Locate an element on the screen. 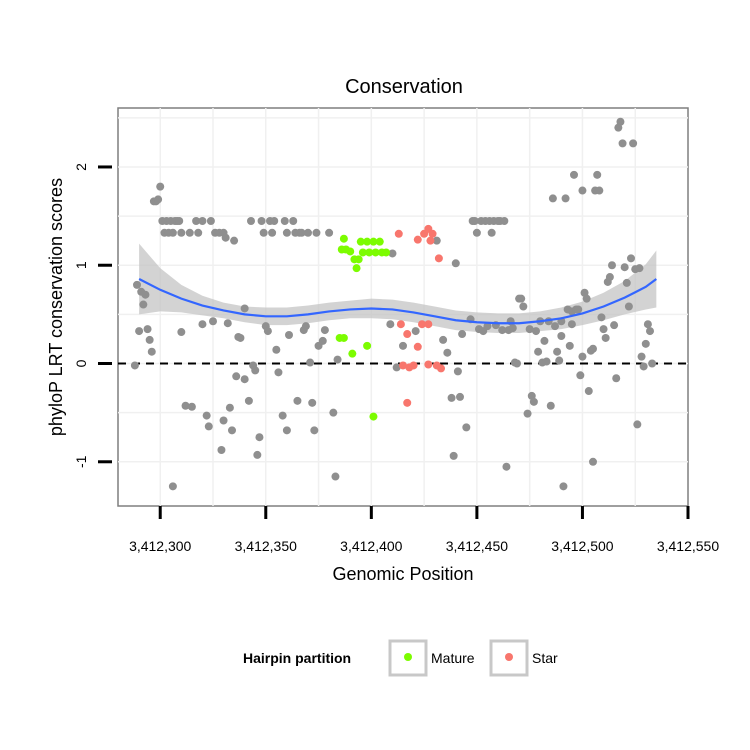 This screenshot has height=750, width=750. confidence-band is located at coordinates (398, 288).